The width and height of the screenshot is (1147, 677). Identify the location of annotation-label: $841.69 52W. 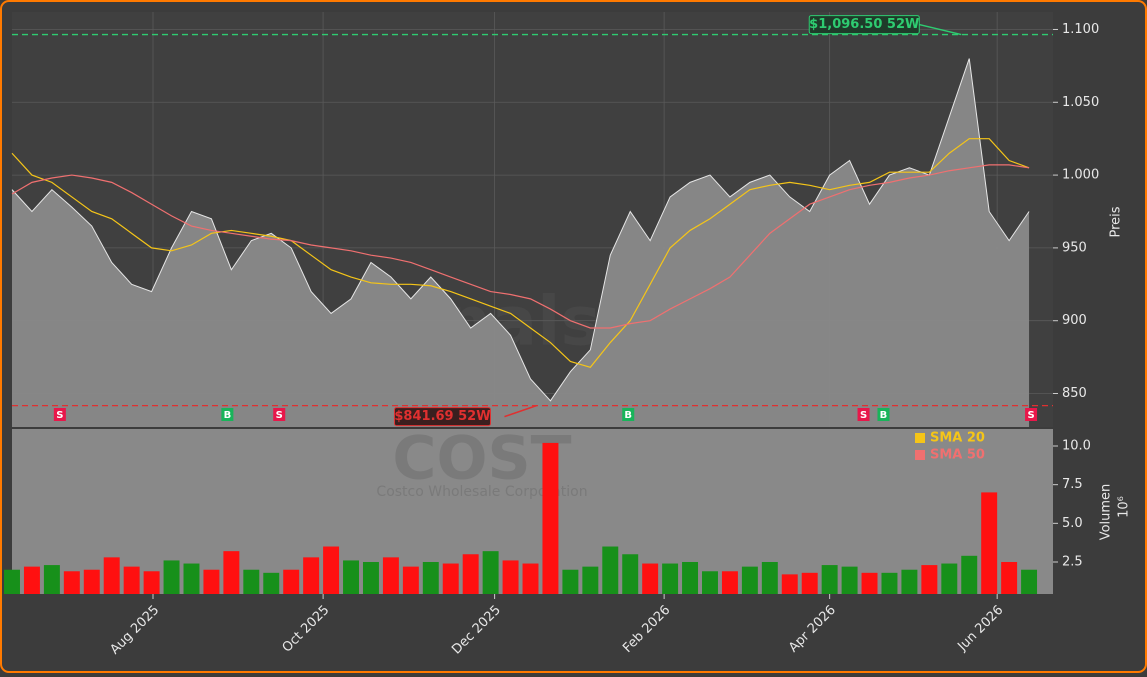
(442, 416).